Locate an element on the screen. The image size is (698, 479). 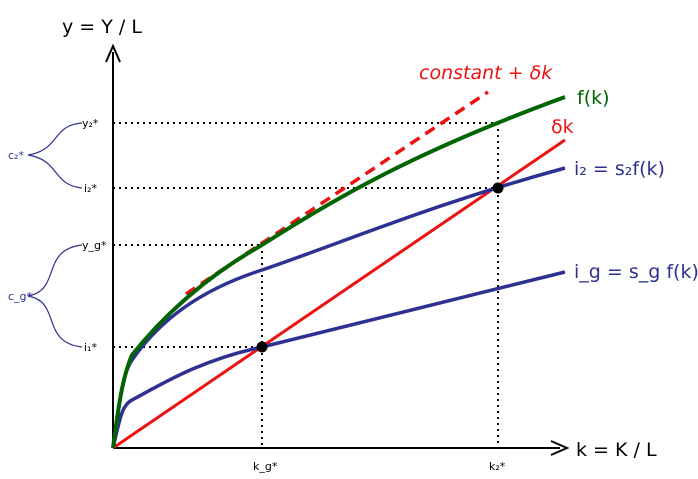
kg-mark: k_g* is located at coordinates (265, 466).